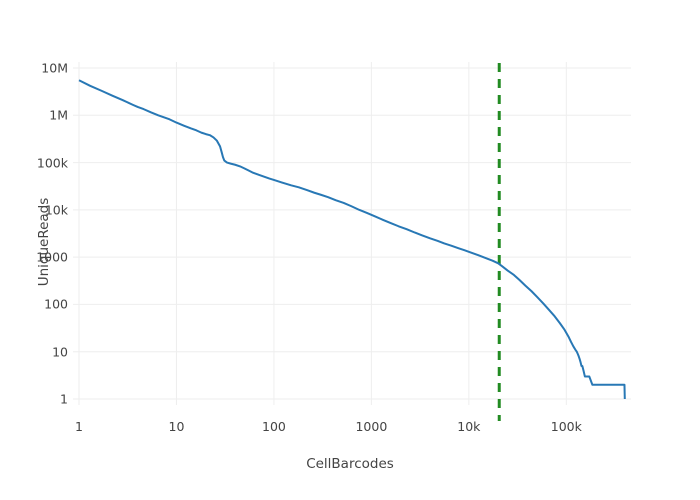  Describe the element at coordinates (56, 304) in the screenshot. I see `y-tick-label: 100` at that location.